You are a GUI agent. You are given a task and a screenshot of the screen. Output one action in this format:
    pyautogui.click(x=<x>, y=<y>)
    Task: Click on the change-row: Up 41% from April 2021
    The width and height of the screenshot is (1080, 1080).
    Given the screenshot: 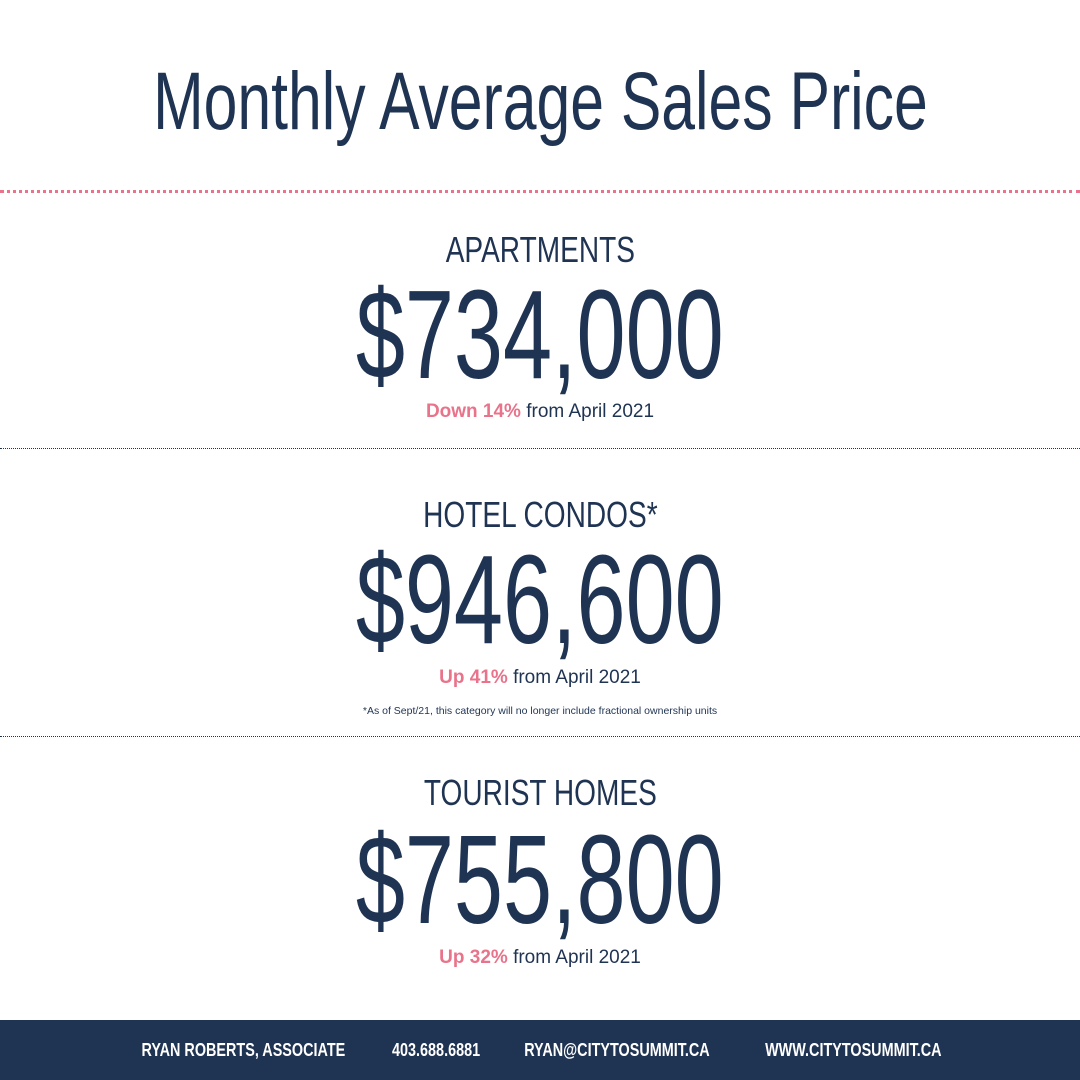 What is the action you would take?
    pyautogui.click(x=540, y=678)
    